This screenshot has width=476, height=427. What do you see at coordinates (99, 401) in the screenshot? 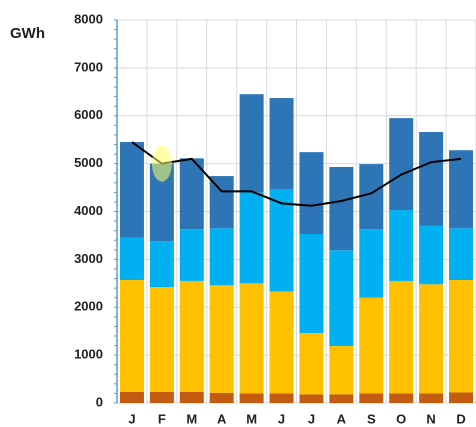
I see `y-tick-label: 0` at bounding box center [99, 401].